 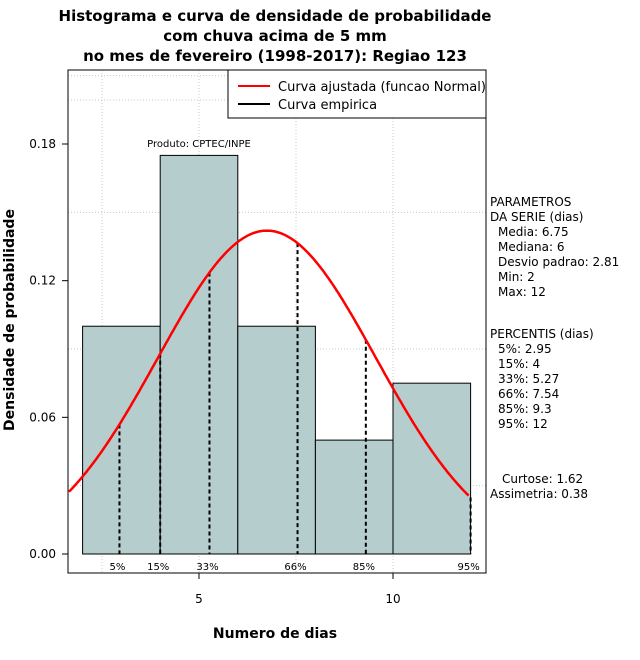 I want to click on curtose: Curtose: 1.62, so click(x=543, y=479).